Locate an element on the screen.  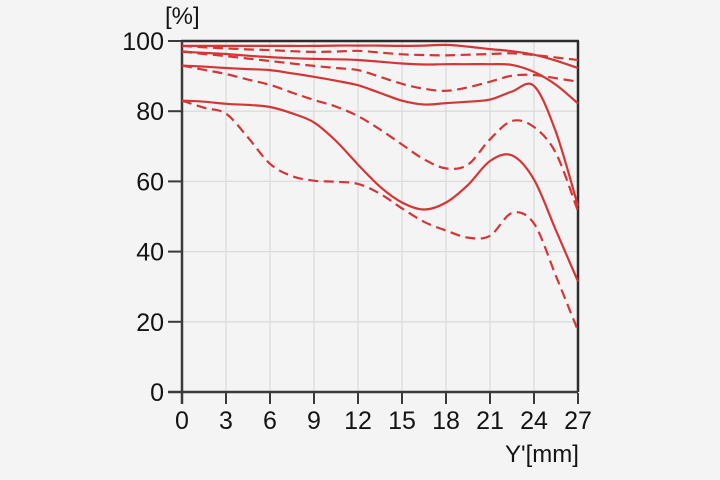
y-tick-label: 20 is located at coordinates (150, 323).